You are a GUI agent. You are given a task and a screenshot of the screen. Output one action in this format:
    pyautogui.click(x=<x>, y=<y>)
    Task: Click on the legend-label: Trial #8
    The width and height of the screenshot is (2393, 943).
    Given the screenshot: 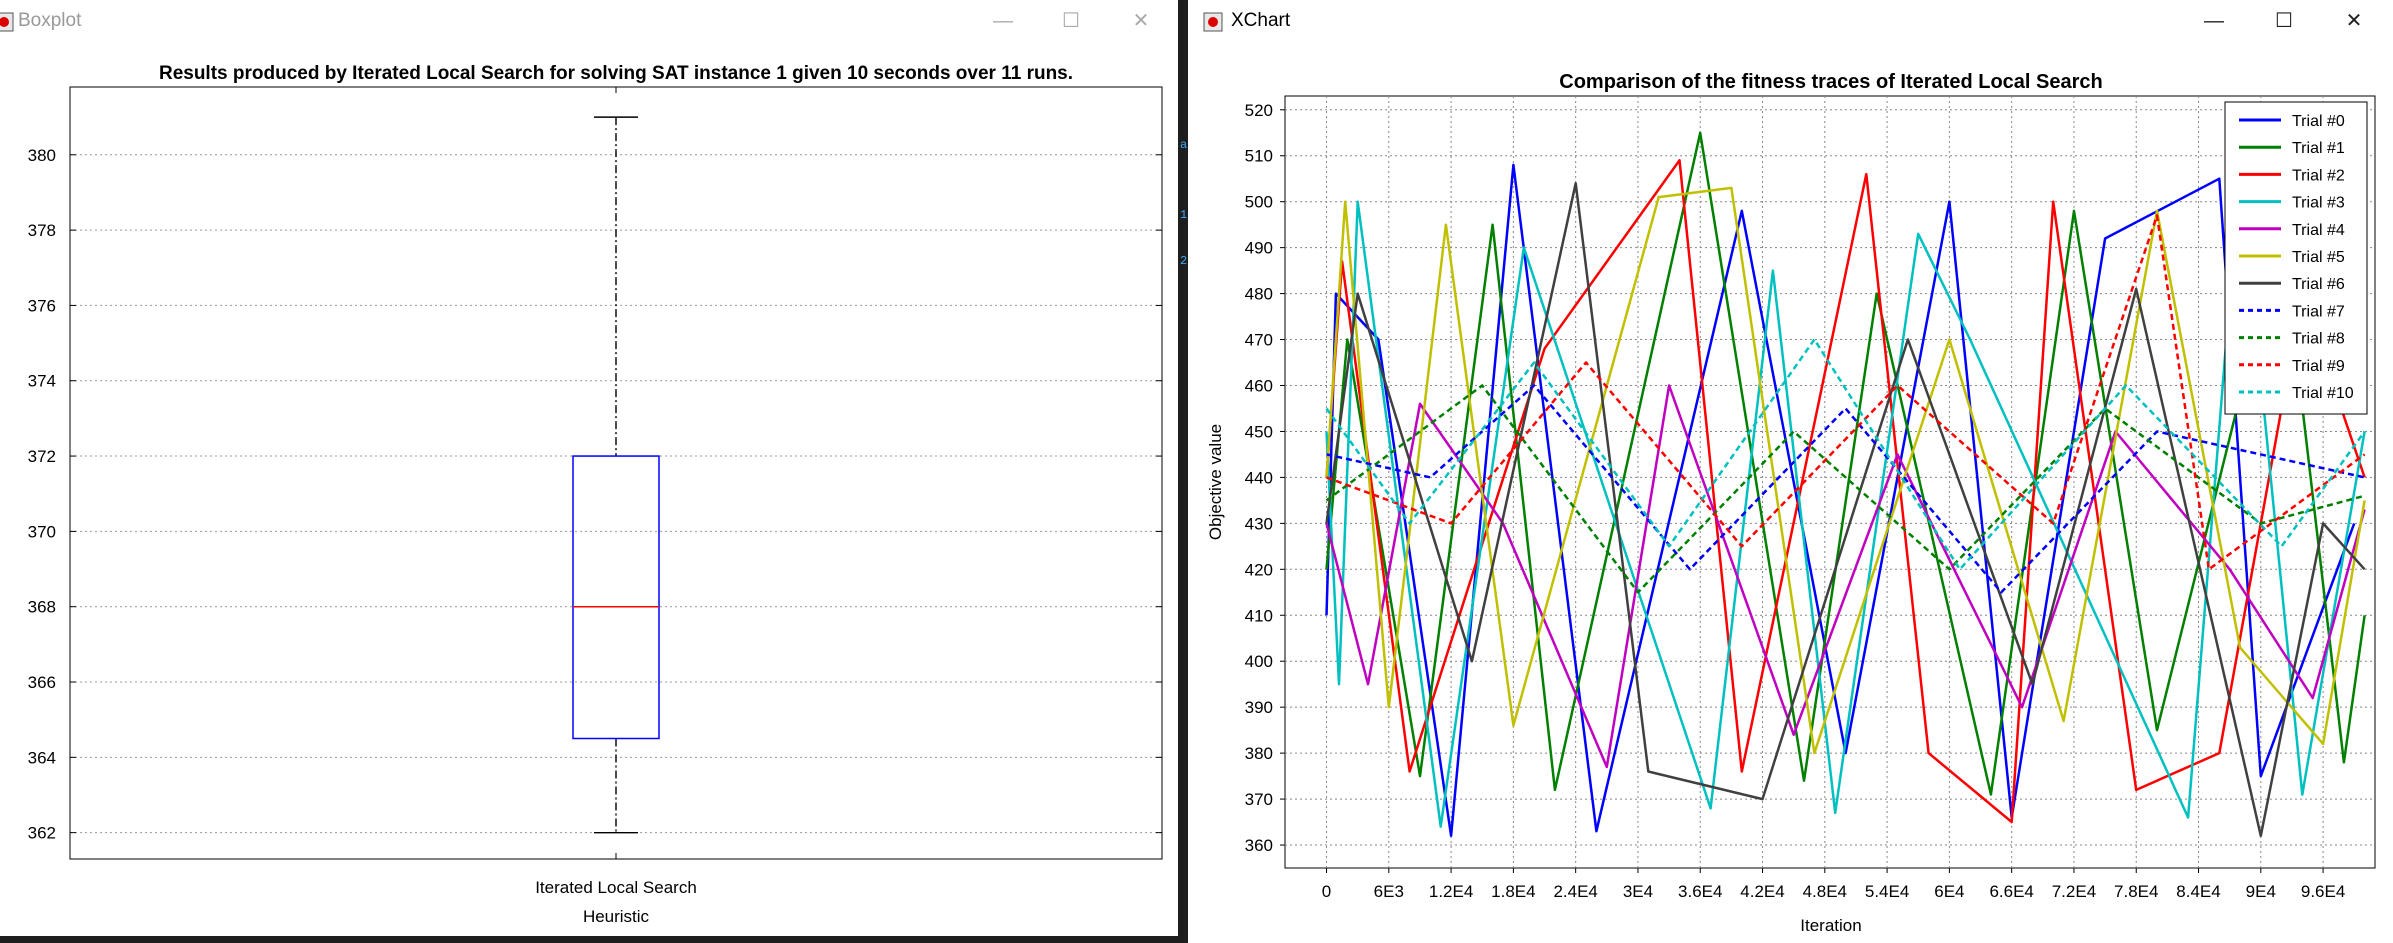 What is the action you would take?
    pyautogui.click(x=2318, y=339)
    